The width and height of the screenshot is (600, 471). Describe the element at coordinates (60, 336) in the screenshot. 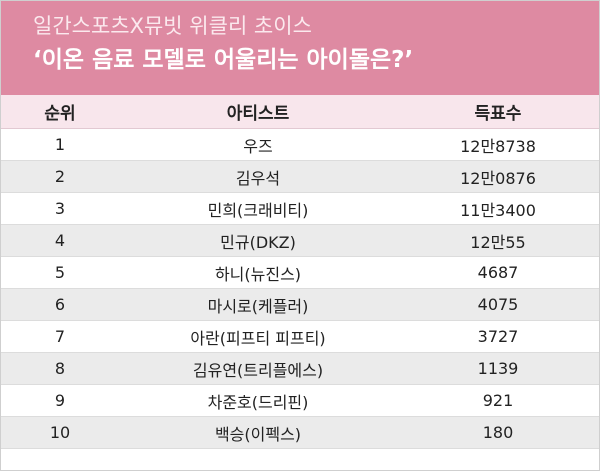

I see `rank-cell: 7` at that location.